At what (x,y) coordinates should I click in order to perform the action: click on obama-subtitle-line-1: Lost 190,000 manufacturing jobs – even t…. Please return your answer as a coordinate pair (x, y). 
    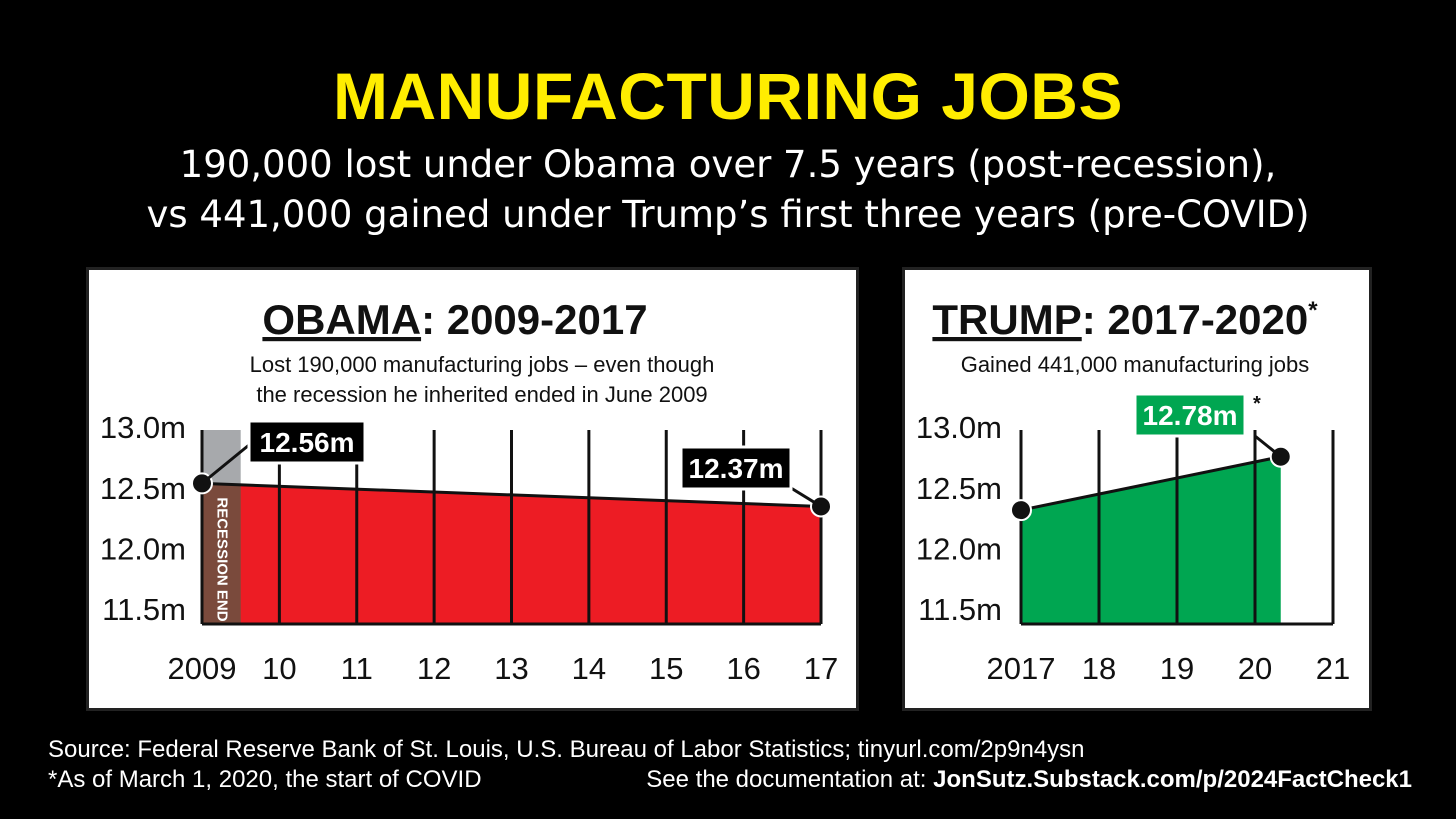
    Looking at the image, I should click on (482, 364).